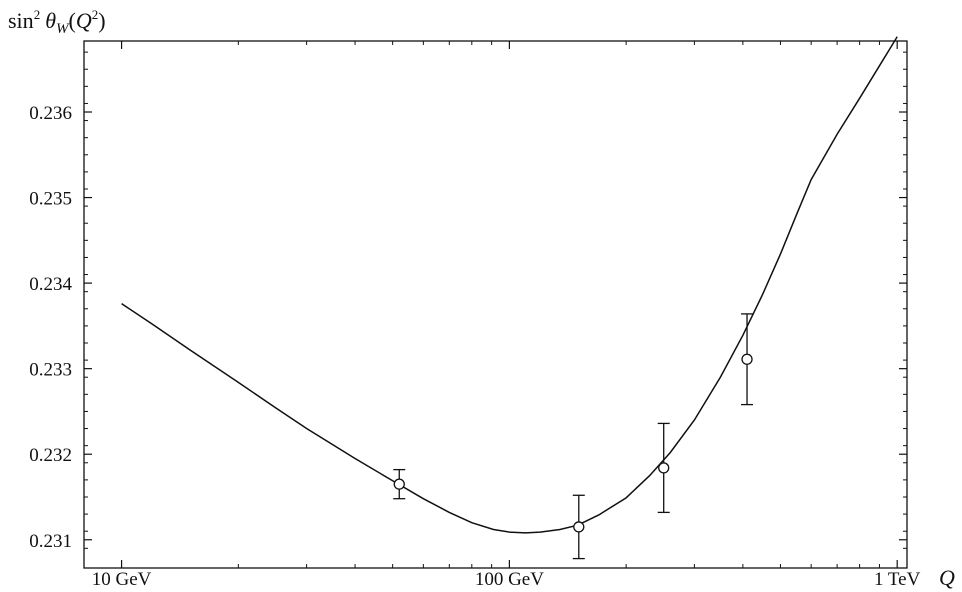  I want to click on y-axis-label: sin2 θW(Q2), so click(57, 22).